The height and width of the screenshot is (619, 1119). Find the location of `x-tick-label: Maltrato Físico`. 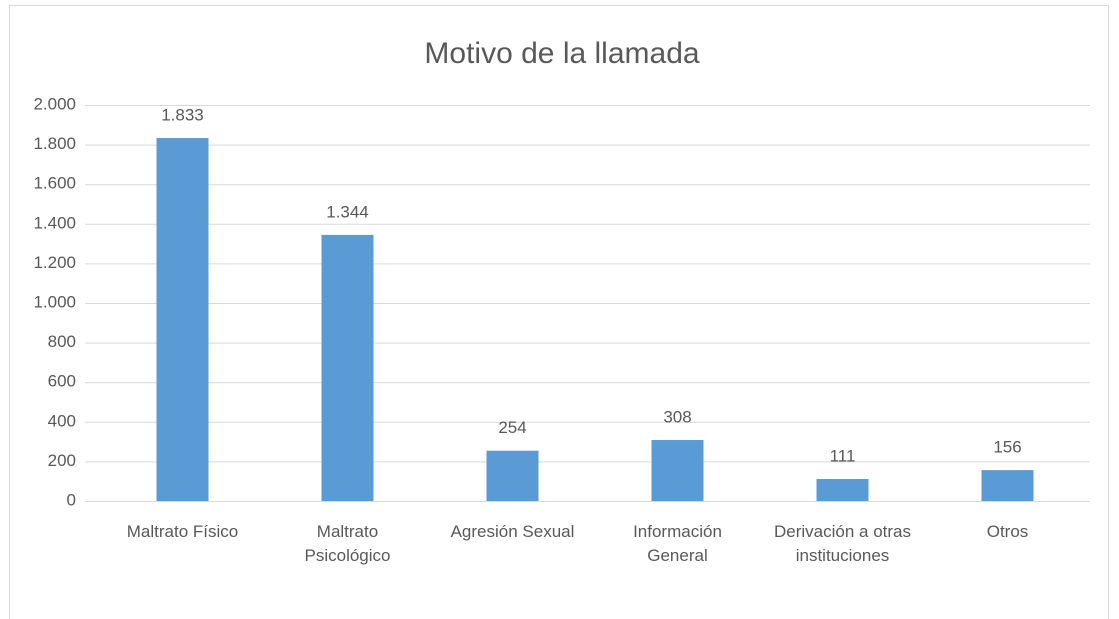

x-tick-label: Maltrato Físico is located at coordinates (182, 531).